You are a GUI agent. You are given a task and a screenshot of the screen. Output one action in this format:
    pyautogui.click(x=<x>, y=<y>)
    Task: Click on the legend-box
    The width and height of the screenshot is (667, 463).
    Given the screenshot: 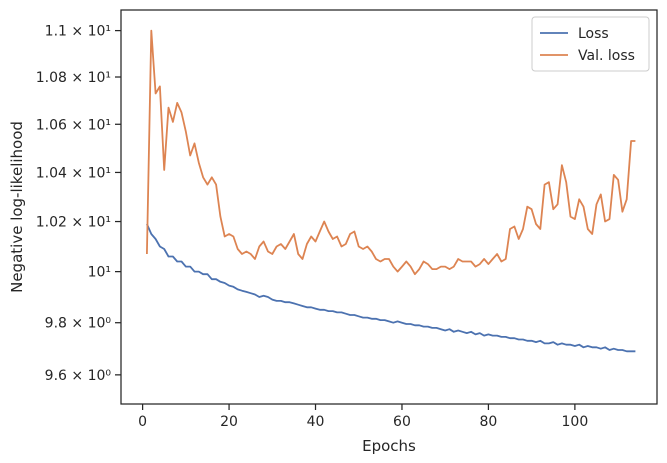 What is the action you would take?
    pyautogui.click(x=590, y=44)
    